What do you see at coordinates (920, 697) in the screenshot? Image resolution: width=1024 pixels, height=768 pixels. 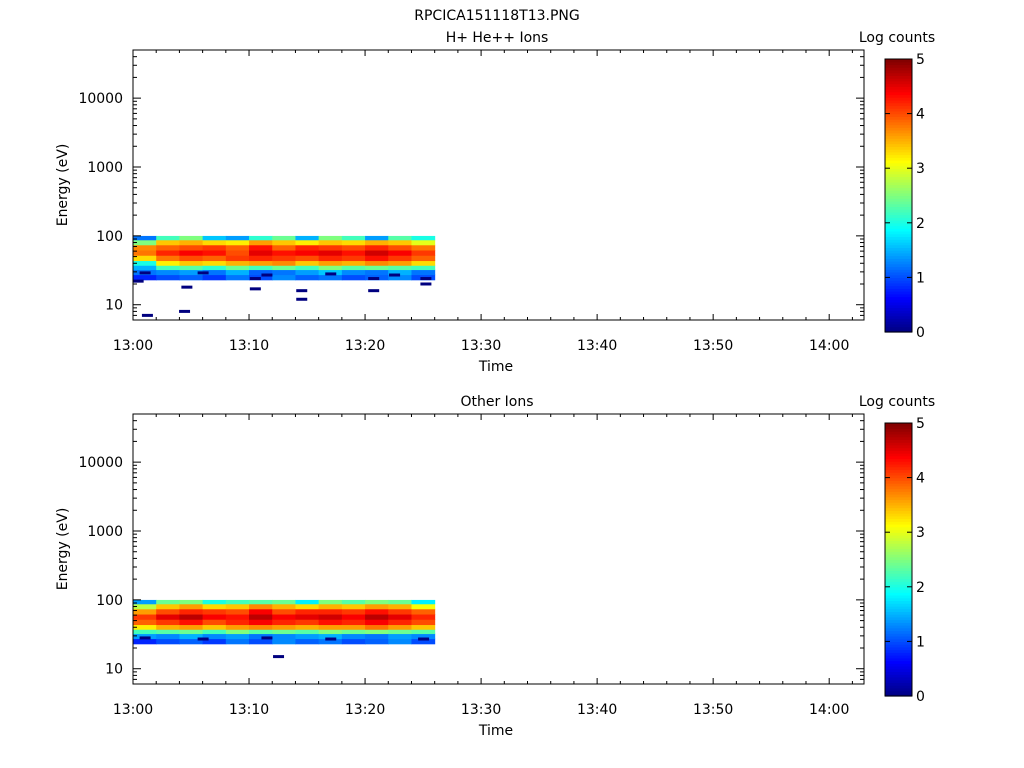 I see `colorbar-tick-label: 0` at bounding box center [920, 697].